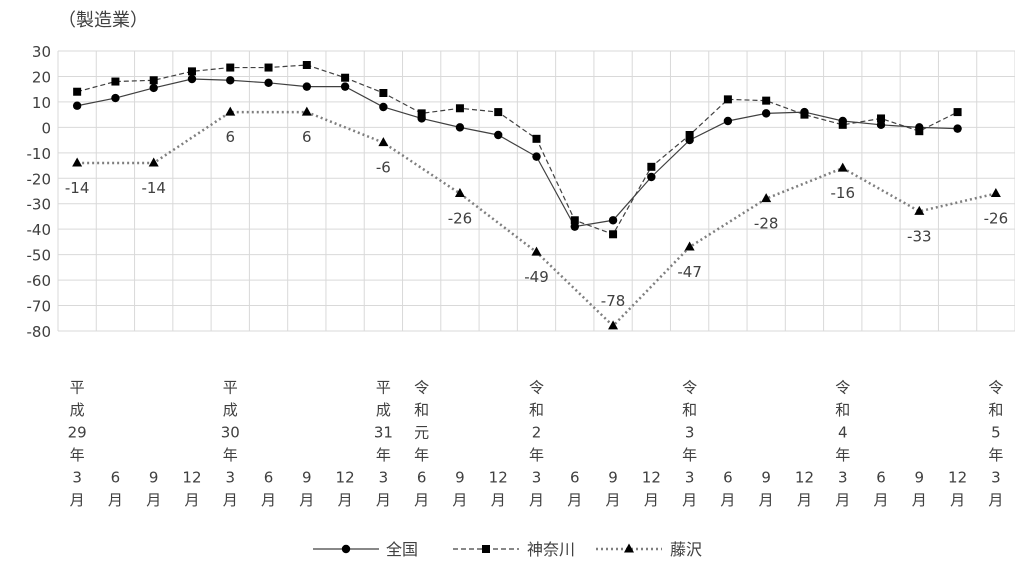  Describe the element at coordinates (383, 168) in the screenshot. I see `data-label: -6` at that location.